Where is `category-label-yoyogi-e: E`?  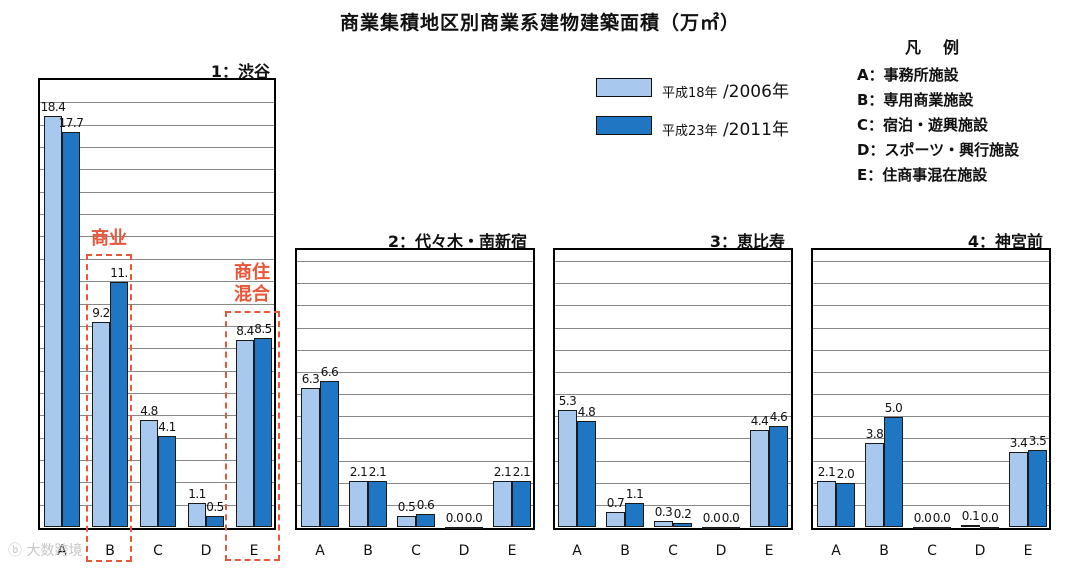
category-label-yoyogi-e: E is located at coordinates (512, 551).